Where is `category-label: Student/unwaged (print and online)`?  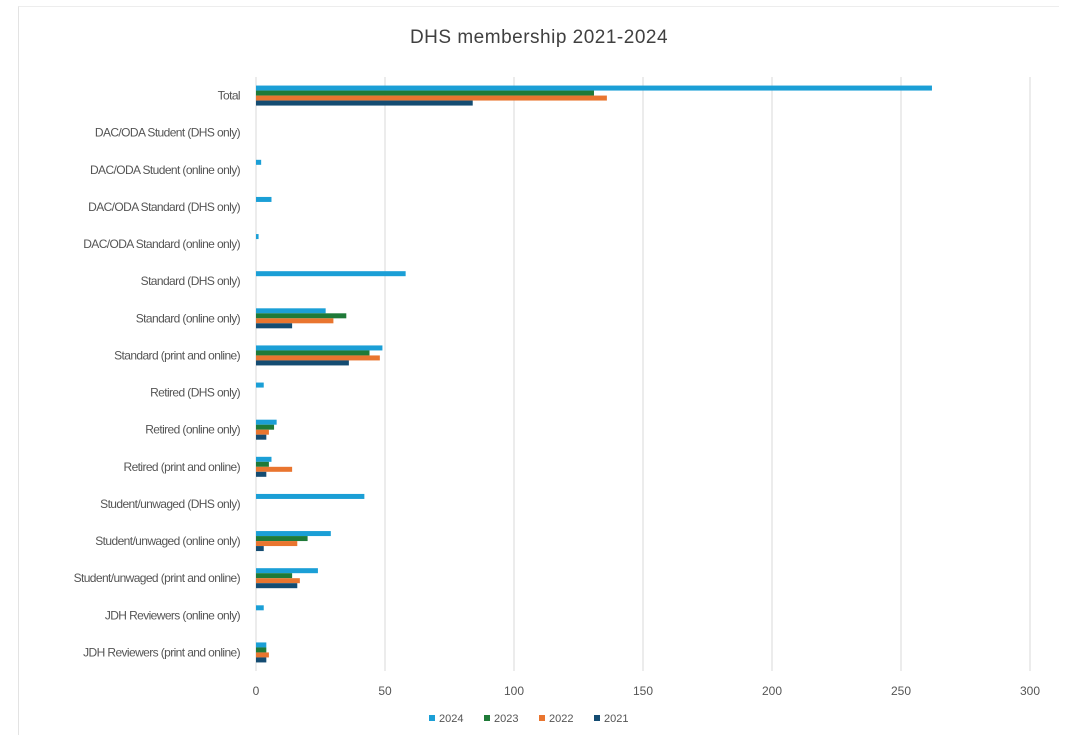 category-label: Student/unwaged (print and online) is located at coordinates (157, 578).